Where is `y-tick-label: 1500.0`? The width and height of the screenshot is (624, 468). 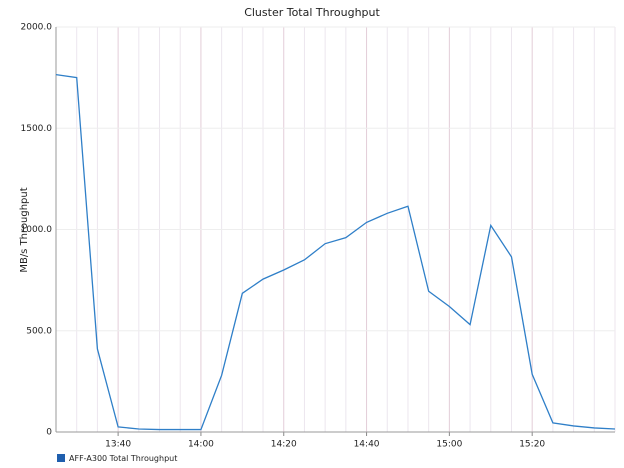 y-tick-label: 1500.0 is located at coordinates (37, 129).